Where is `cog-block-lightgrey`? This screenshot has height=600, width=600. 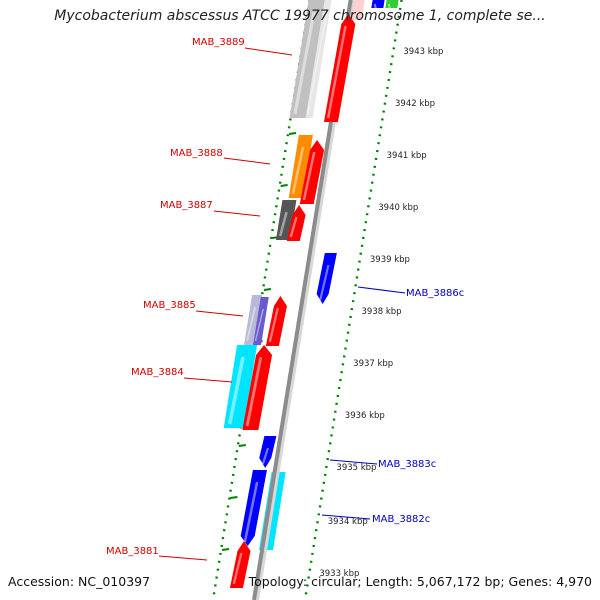 cog-block-lightgrey is located at coordinates (318, 59).